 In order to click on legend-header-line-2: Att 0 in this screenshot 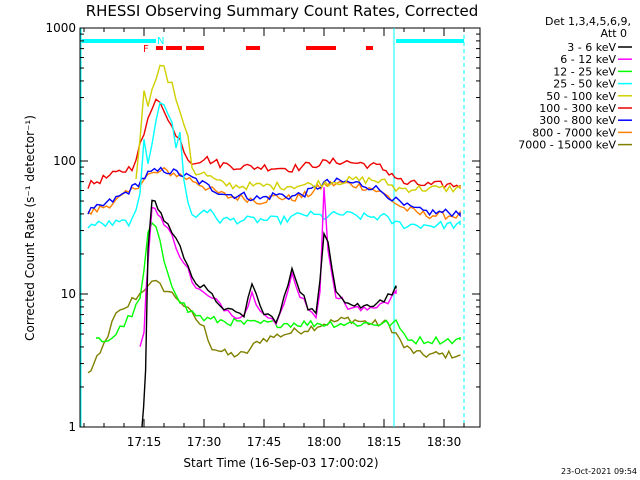, I will do `click(614, 33)`.